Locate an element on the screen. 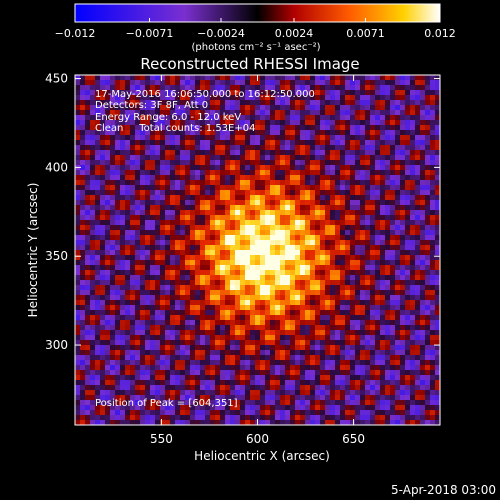  colorbar-tick-label: 0.0071 is located at coordinates (365, 33).